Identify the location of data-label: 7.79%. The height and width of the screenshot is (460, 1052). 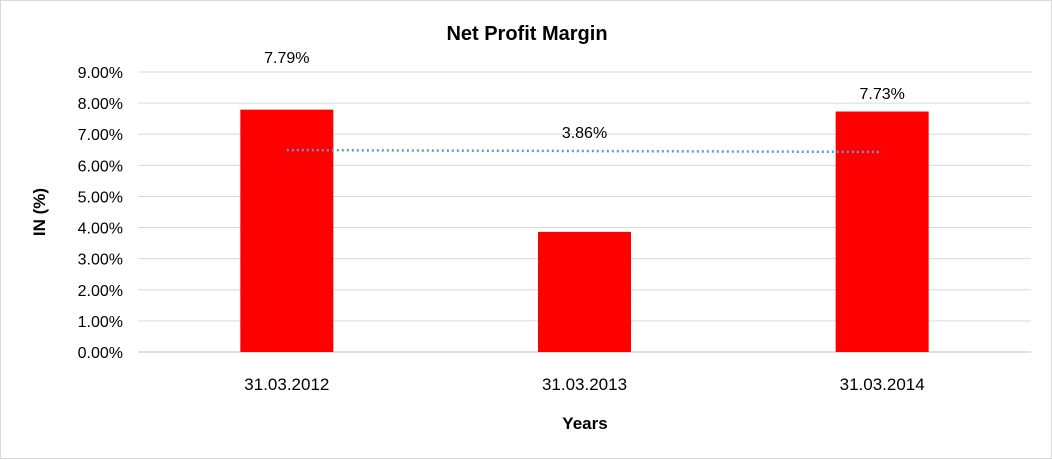
(286, 58).